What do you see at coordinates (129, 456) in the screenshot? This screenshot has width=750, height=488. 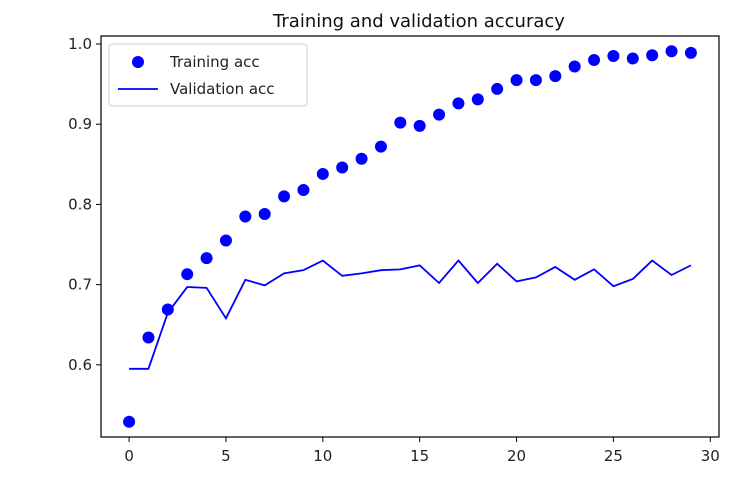 I see `x-tick-label: 0` at bounding box center [129, 456].